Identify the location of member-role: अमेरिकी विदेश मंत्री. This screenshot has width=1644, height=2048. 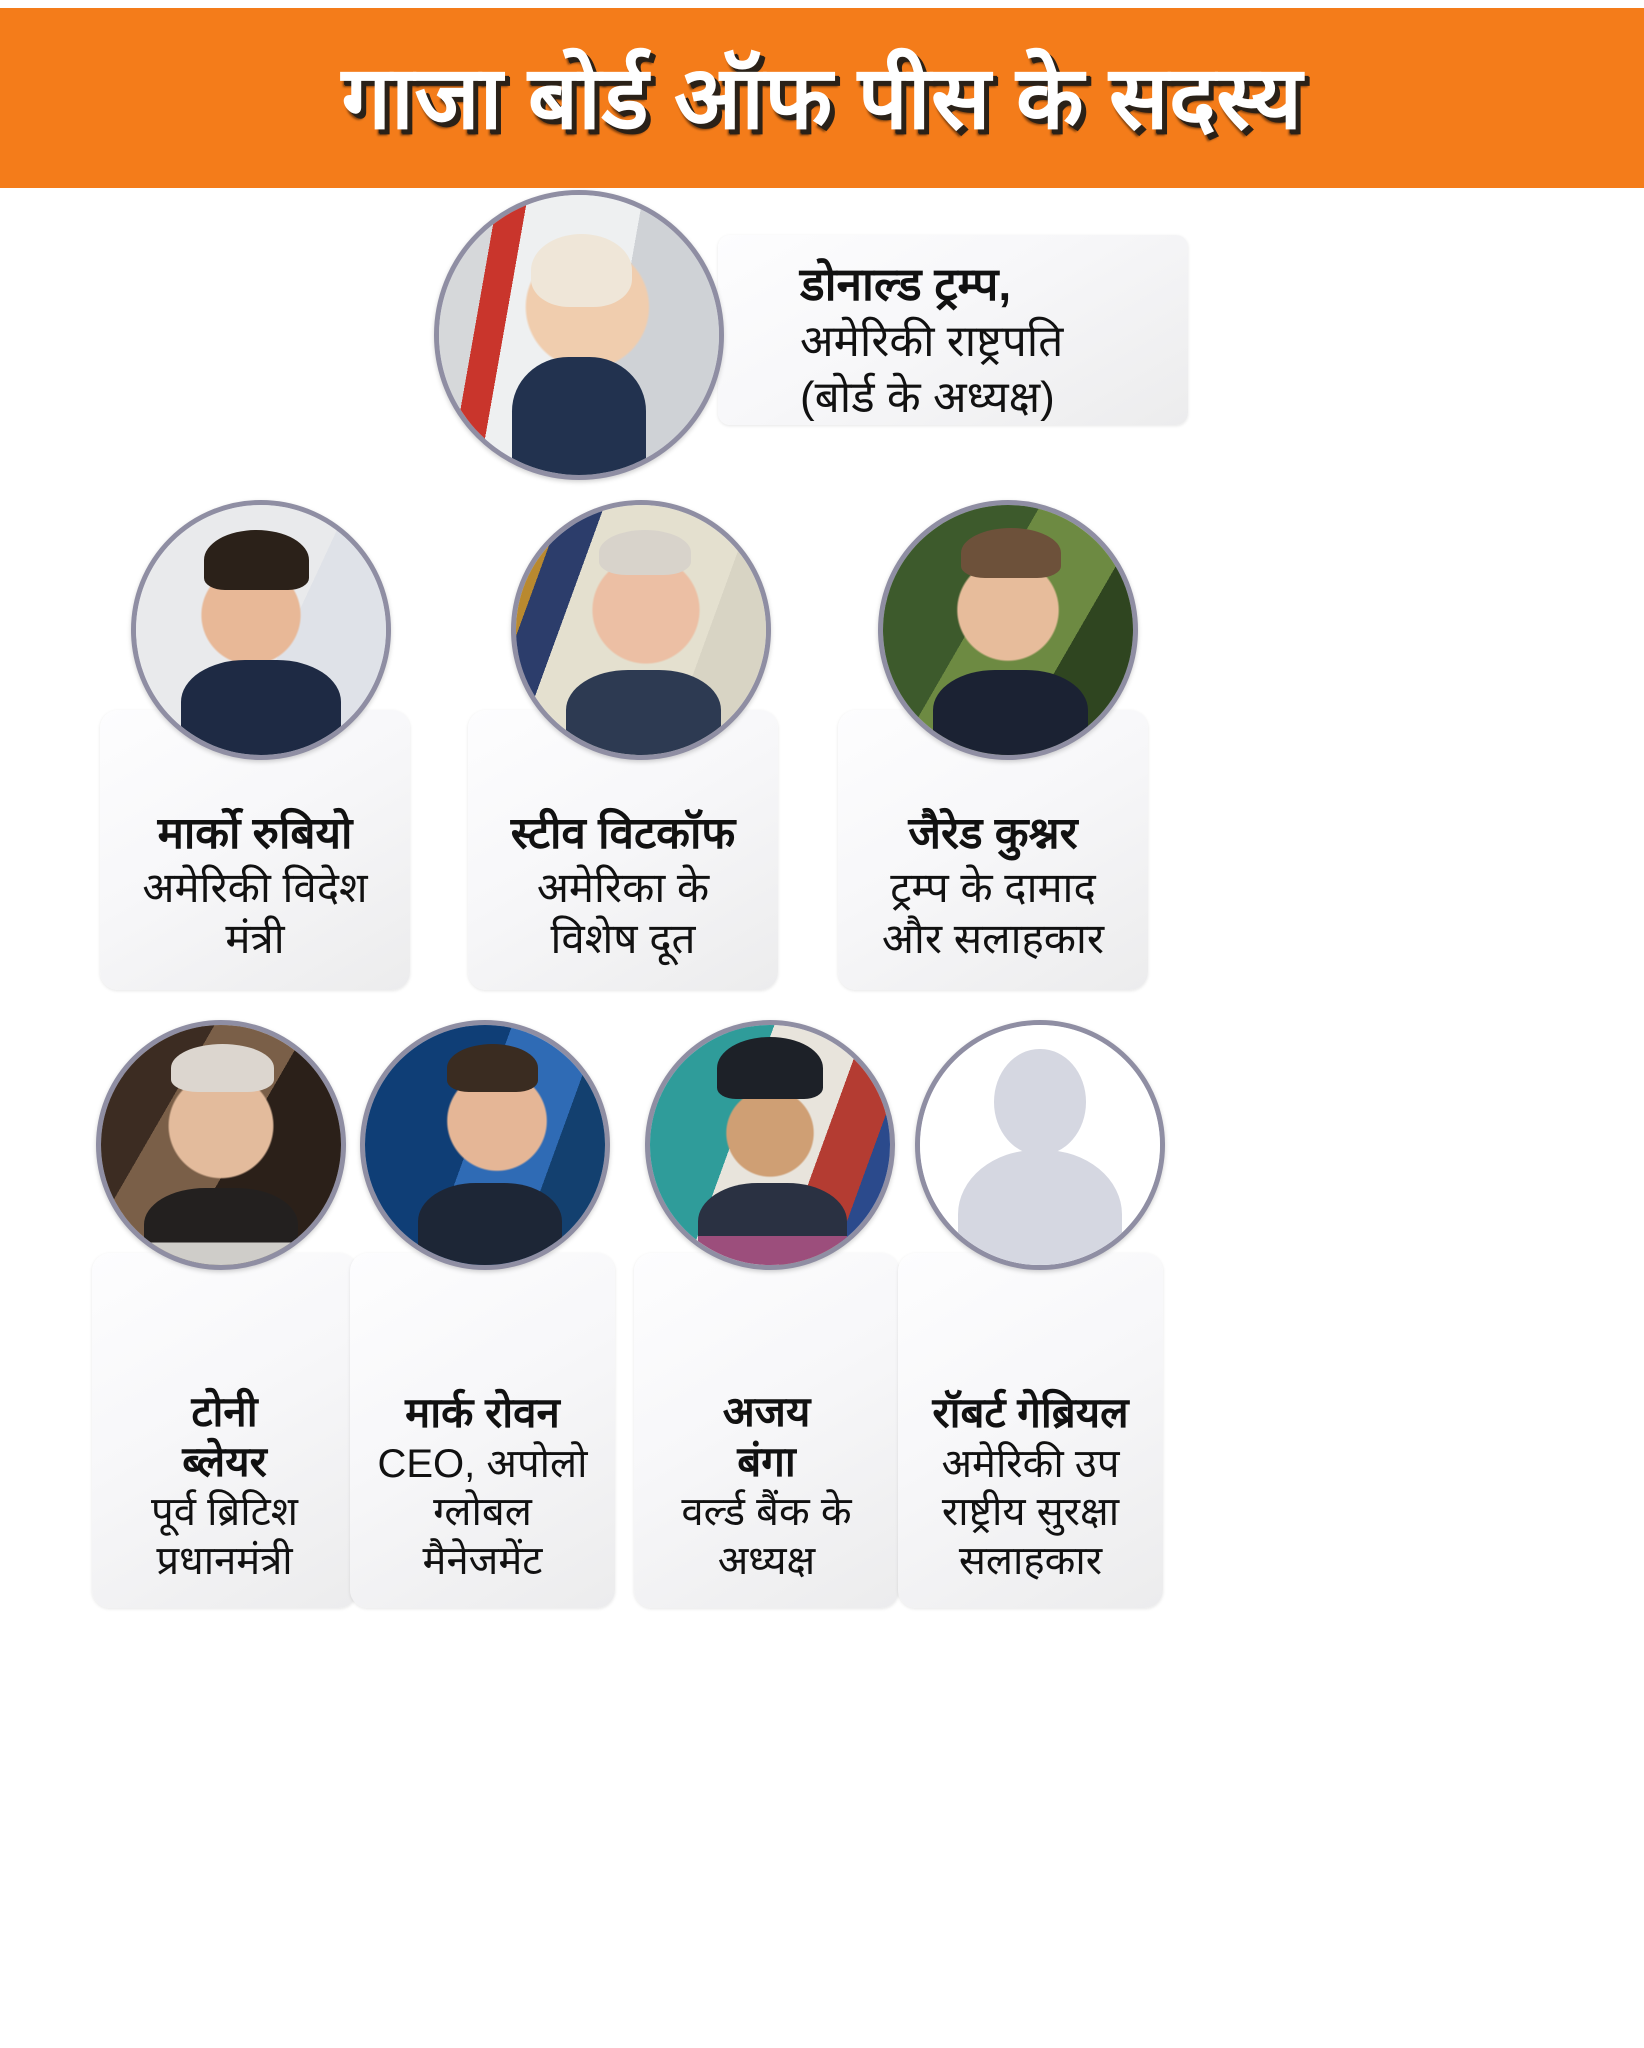
(254, 926).